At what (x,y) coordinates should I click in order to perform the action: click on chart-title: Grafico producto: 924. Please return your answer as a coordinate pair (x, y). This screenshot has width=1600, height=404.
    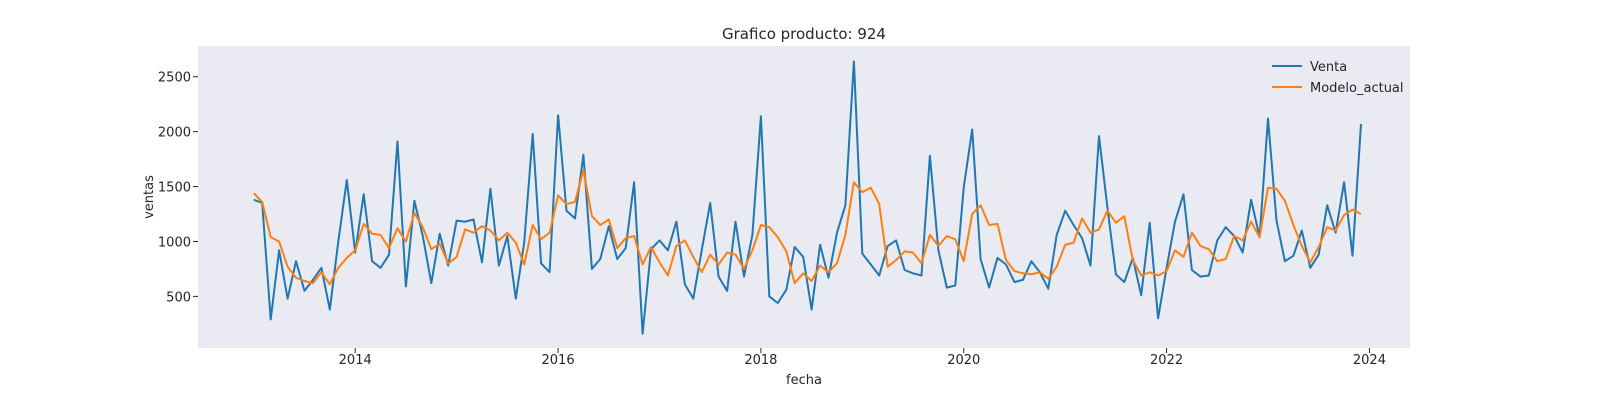
    Looking at the image, I should click on (804, 34).